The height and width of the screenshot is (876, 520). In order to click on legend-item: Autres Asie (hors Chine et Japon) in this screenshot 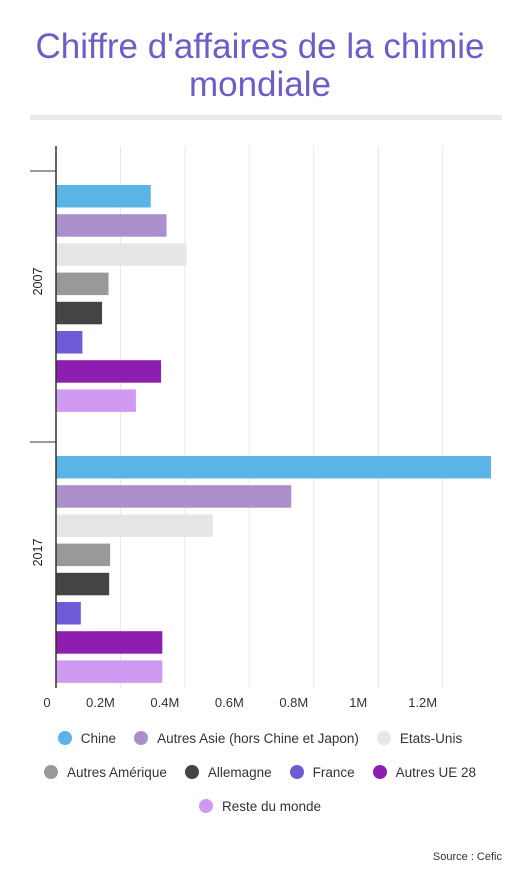, I will do `click(246, 738)`.